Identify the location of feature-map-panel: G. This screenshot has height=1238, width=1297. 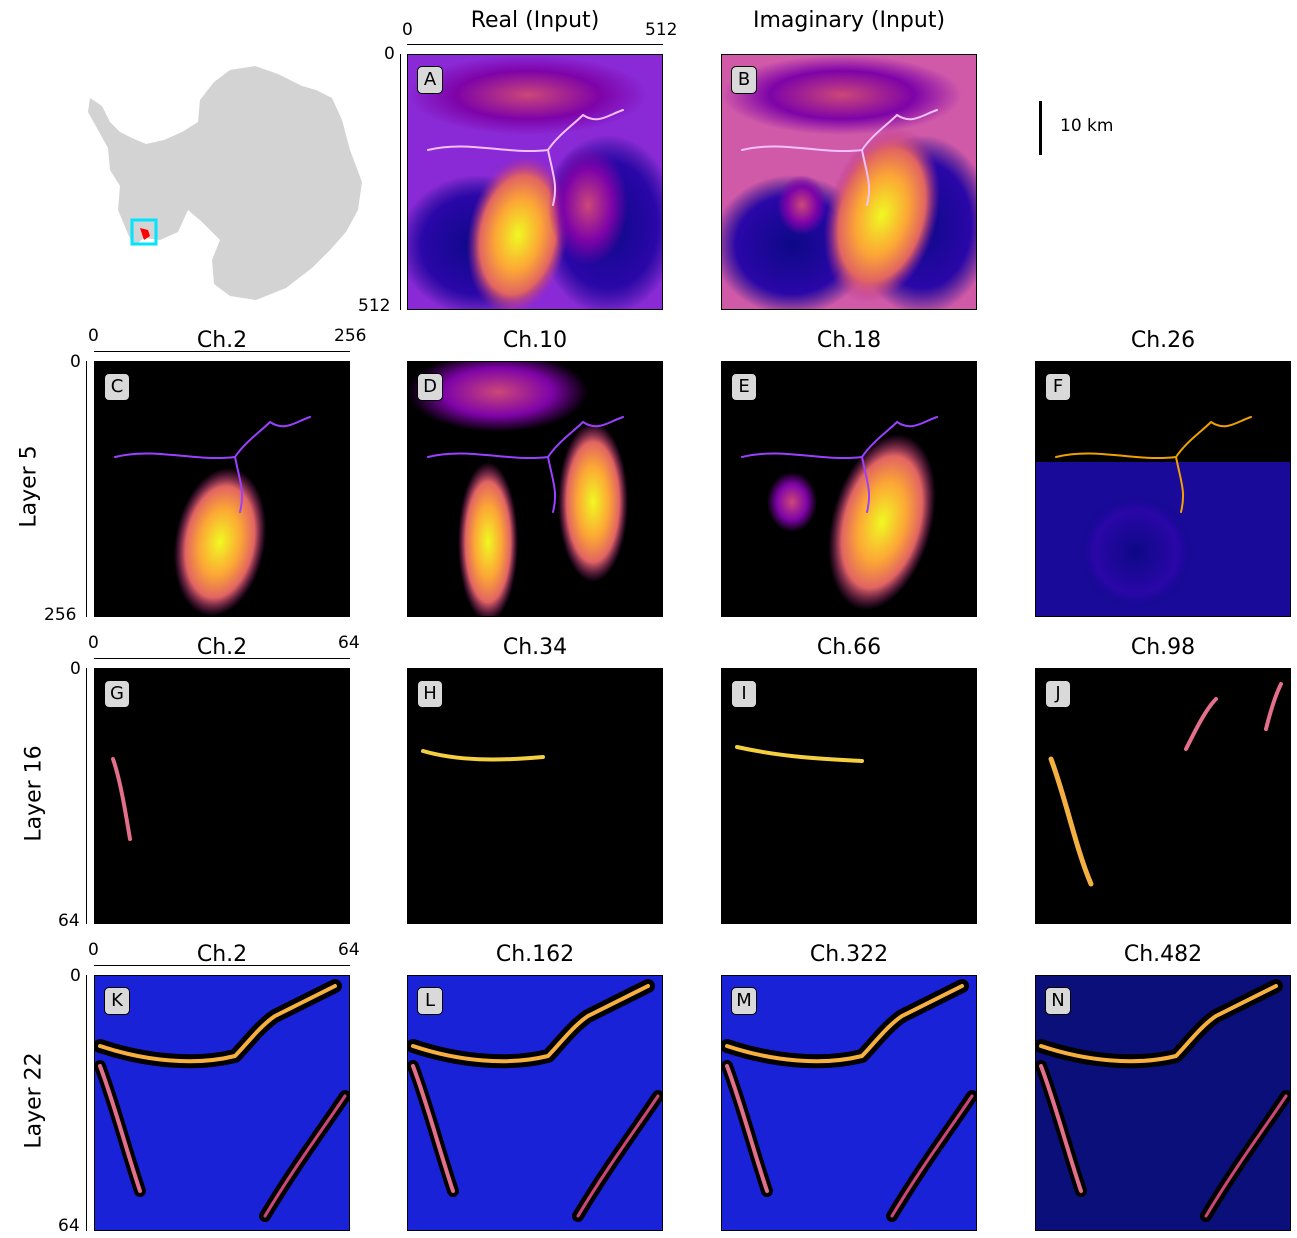
(222, 796).